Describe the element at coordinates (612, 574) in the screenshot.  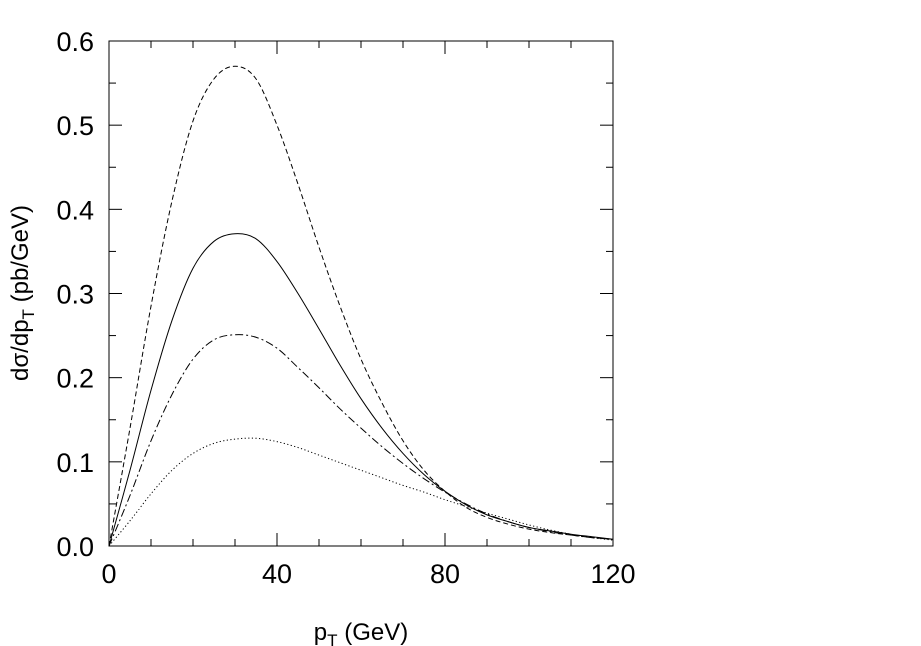
I see `x-tick-label: 120` at that location.